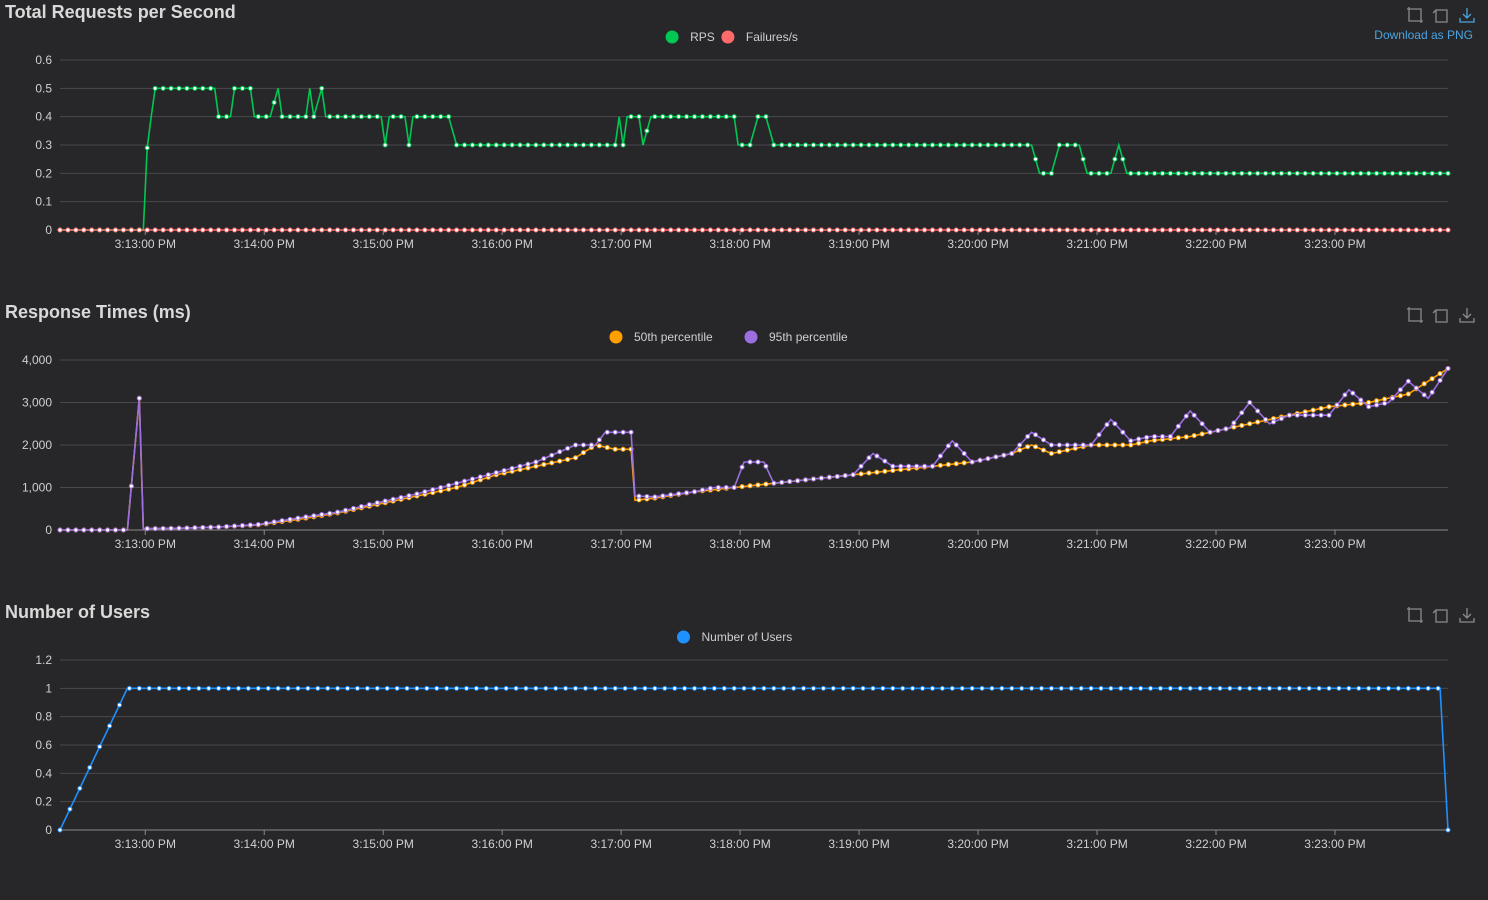  Describe the element at coordinates (772, 37) in the screenshot. I see `legend-label: Failures/s` at that location.